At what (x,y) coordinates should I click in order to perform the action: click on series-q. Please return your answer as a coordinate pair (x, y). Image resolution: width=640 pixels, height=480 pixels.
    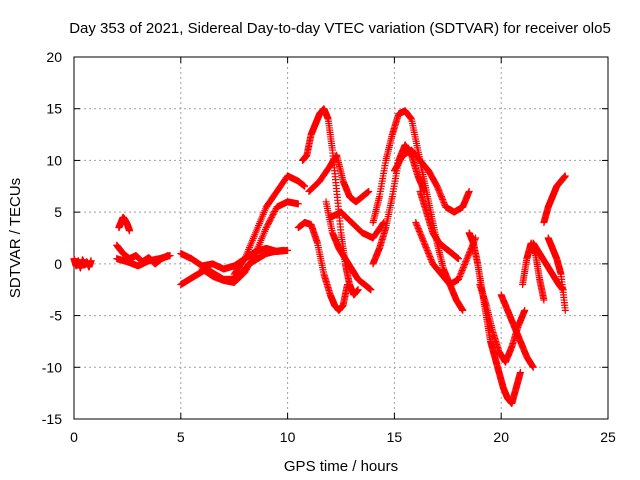
    Looking at the image, I should click on (446, 253).